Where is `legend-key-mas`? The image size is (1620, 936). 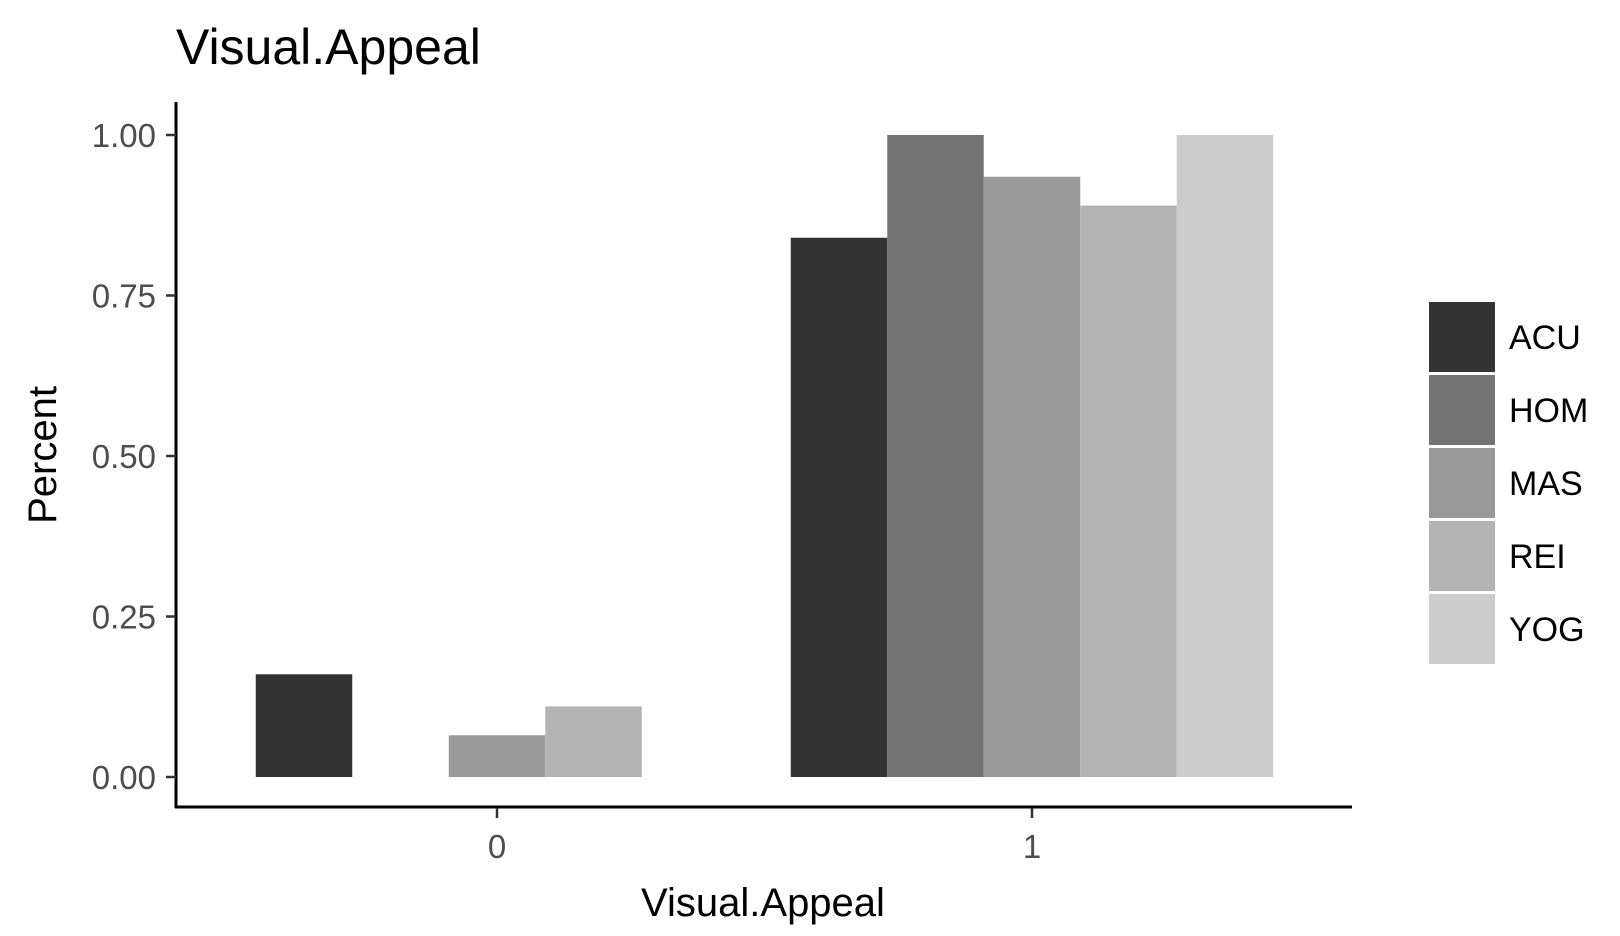
legend-key-mas is located at coordinates (1462, 483).